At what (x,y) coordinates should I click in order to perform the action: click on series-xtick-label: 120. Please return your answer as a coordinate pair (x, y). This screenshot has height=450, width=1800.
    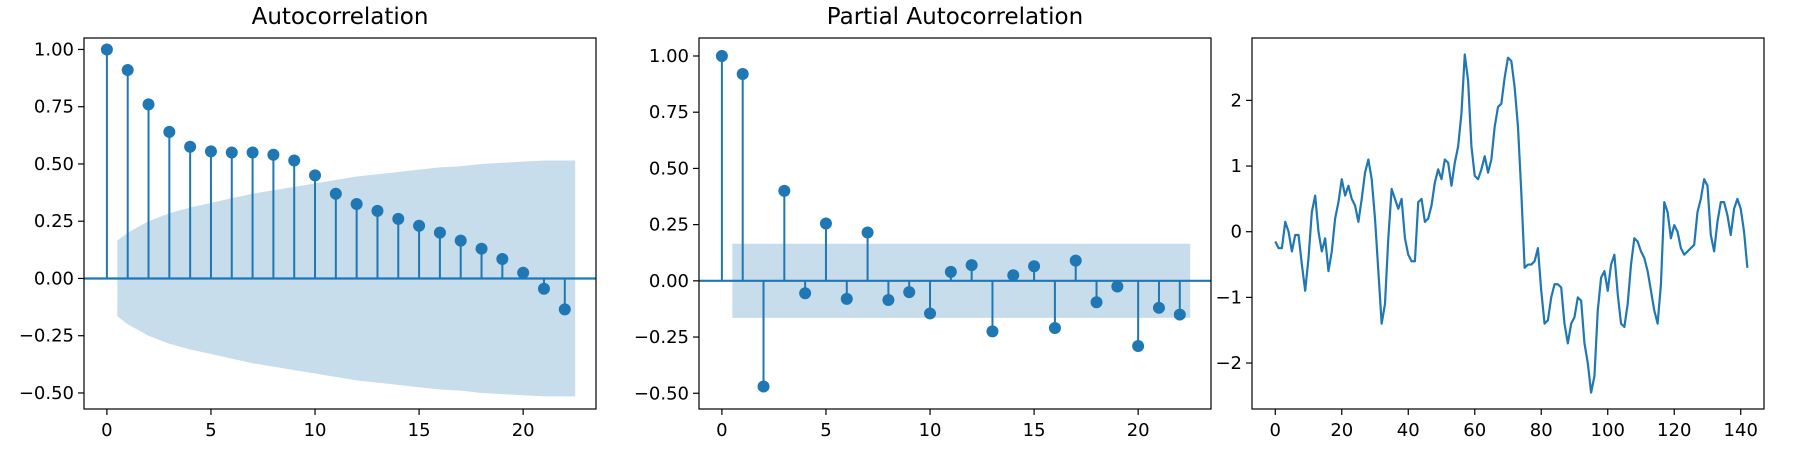
    Looking at the image, I should click on (1674, 430).